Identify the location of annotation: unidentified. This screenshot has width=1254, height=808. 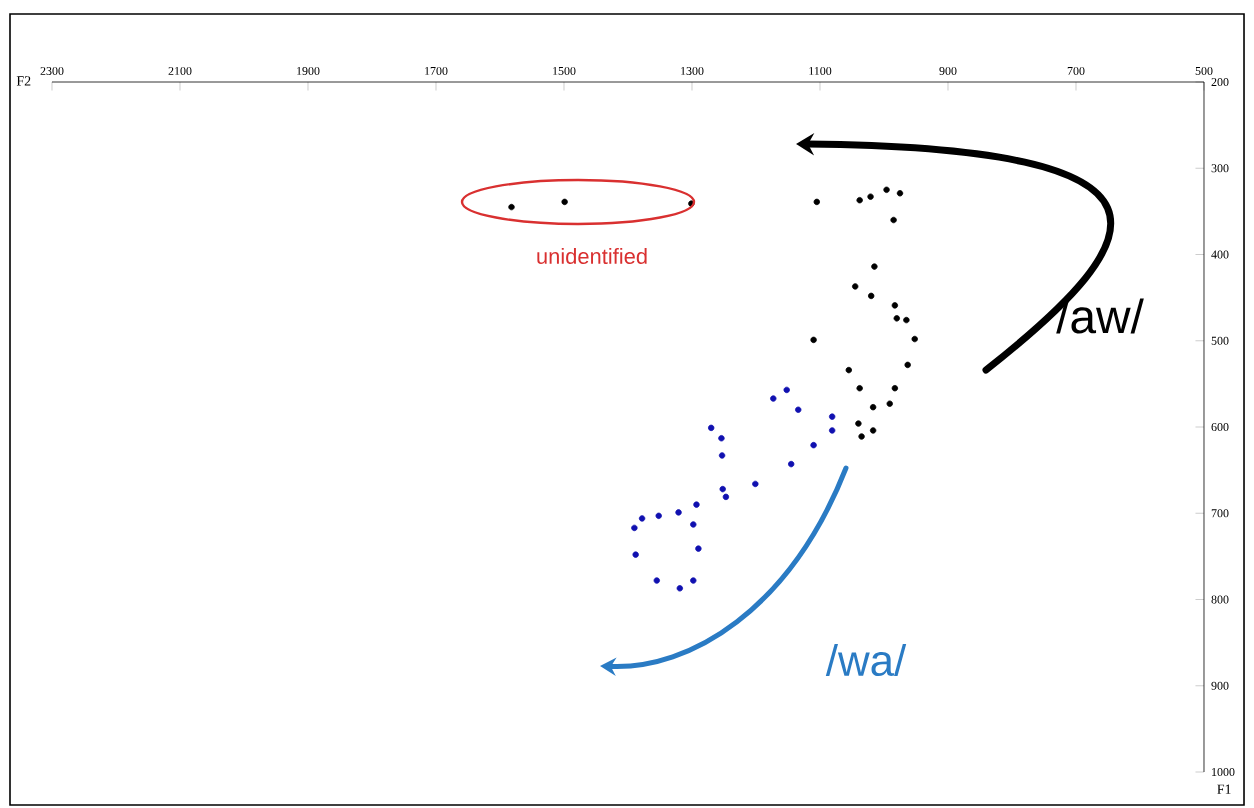
(592, 256).